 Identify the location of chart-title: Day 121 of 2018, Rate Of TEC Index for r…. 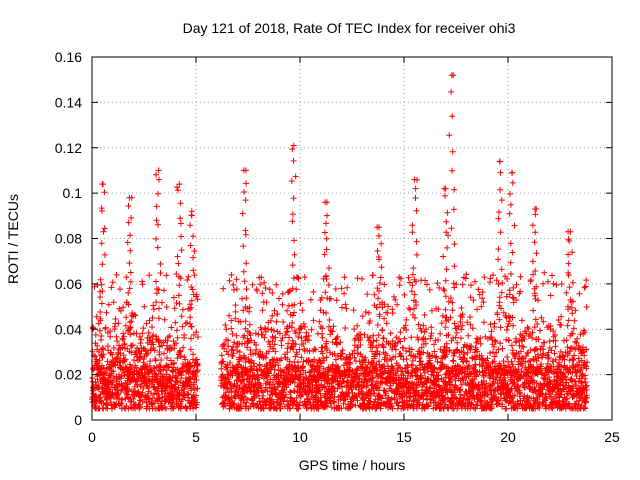
(349, 28).